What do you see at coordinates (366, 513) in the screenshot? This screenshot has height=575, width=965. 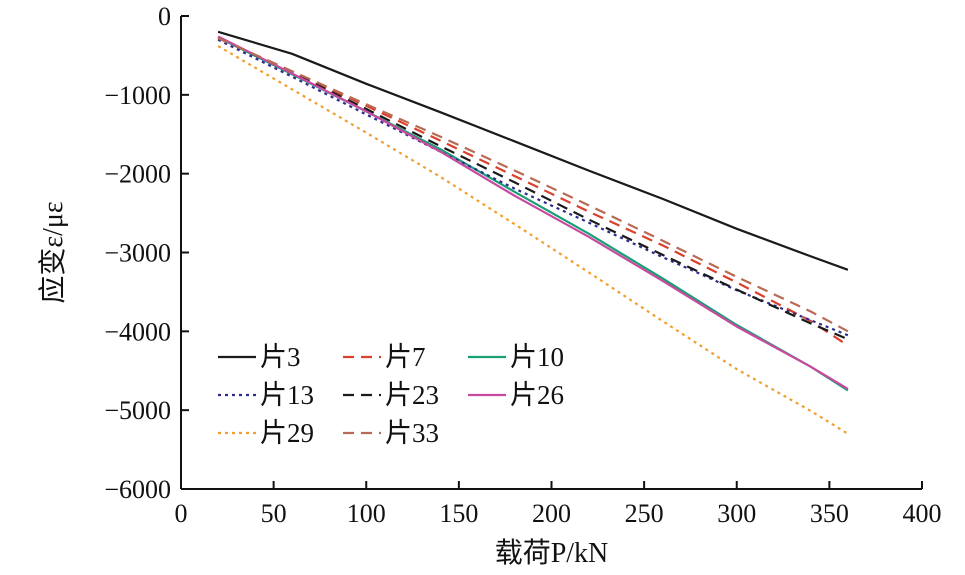 I see `x-tick-label: 100` at bounding box center [366, 513].